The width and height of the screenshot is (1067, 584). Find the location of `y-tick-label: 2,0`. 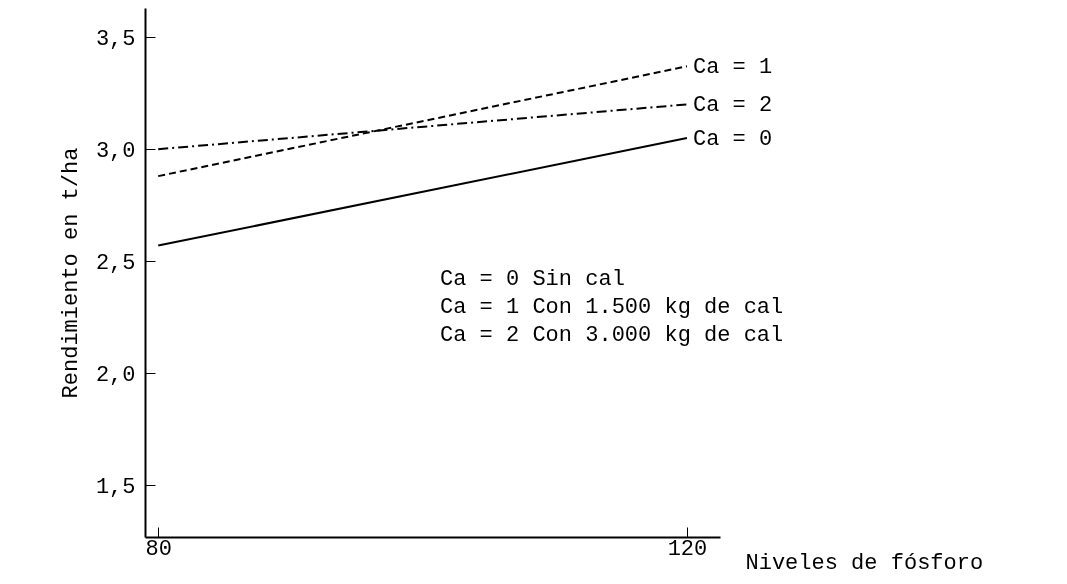

y-tick-label: 2,0 is located at coordinates (115, 375).